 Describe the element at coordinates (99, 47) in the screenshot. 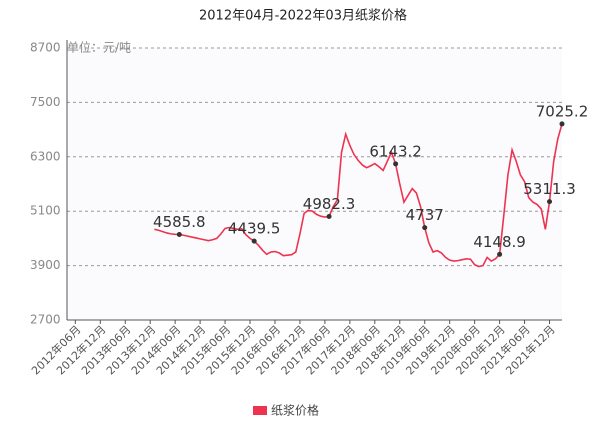

I see `y-unit: 单位：元/吨` at that location.